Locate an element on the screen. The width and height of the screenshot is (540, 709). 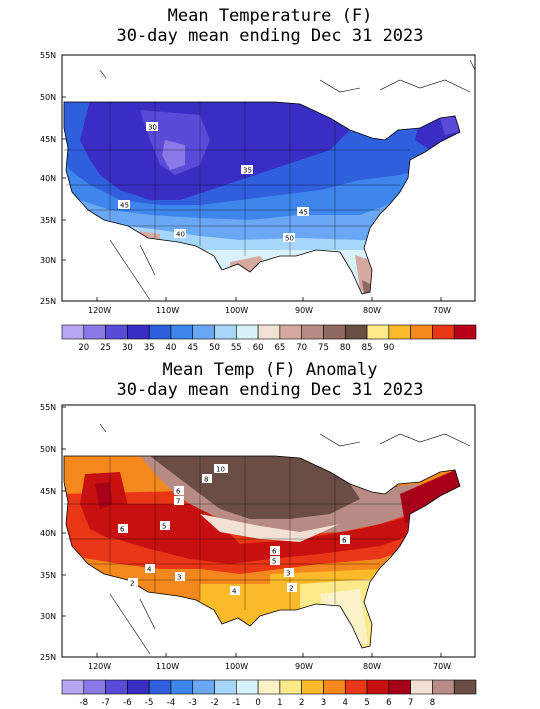
colorbar-label: -2 is located at coordinates (214, 703).